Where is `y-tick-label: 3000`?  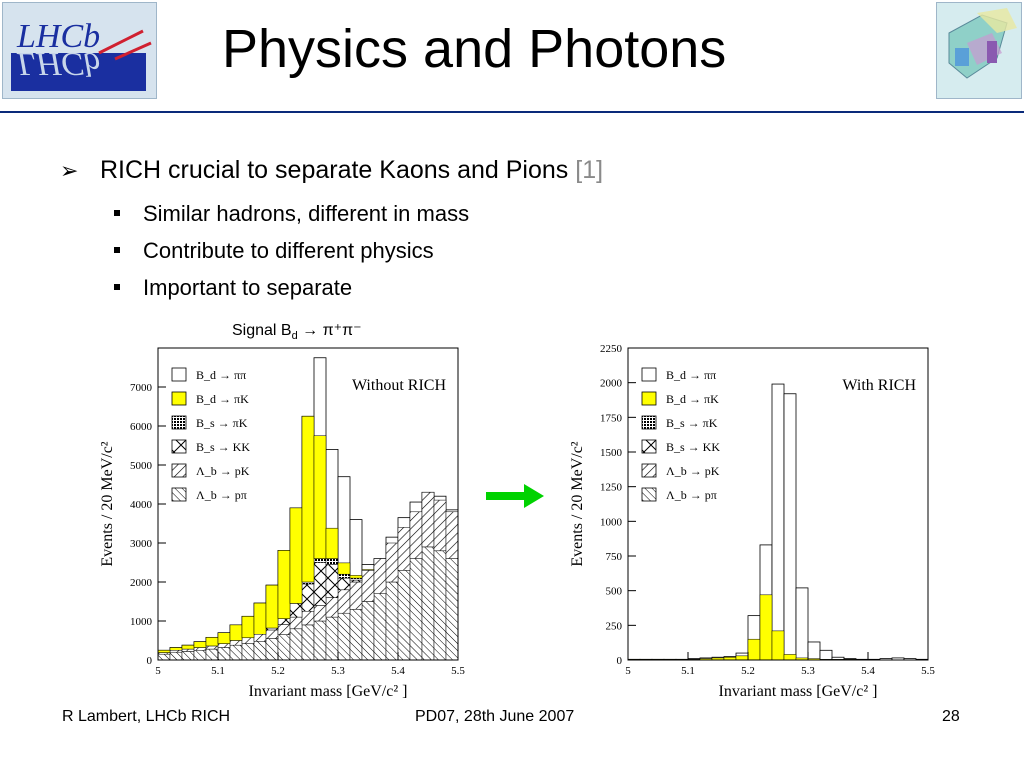
y-tick-label: 3000 is located at coordinates (141, 544).